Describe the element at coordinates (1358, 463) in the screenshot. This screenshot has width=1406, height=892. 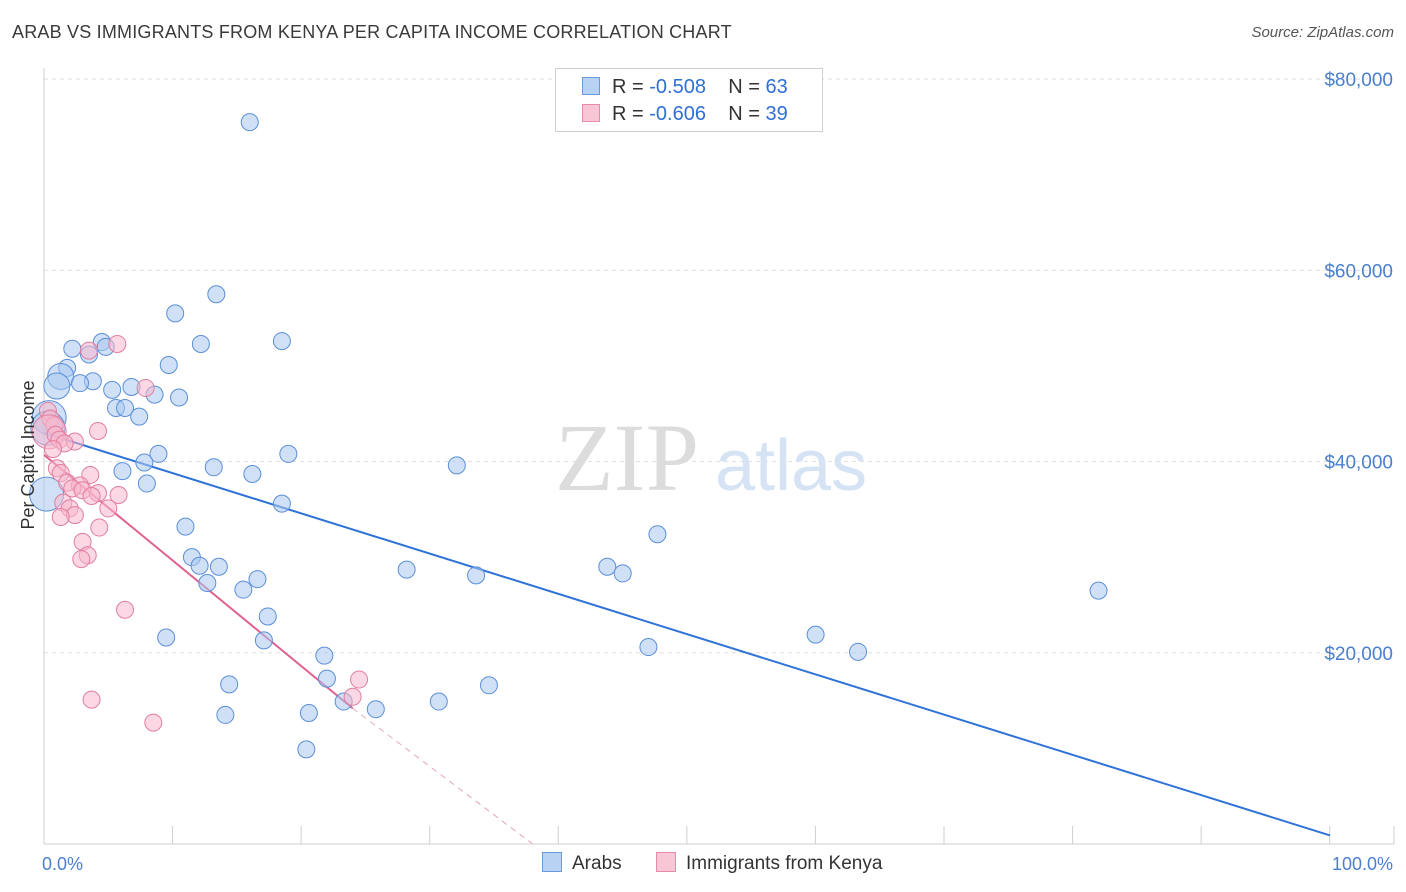
I see `y-tick-label: $40,000` at that location.